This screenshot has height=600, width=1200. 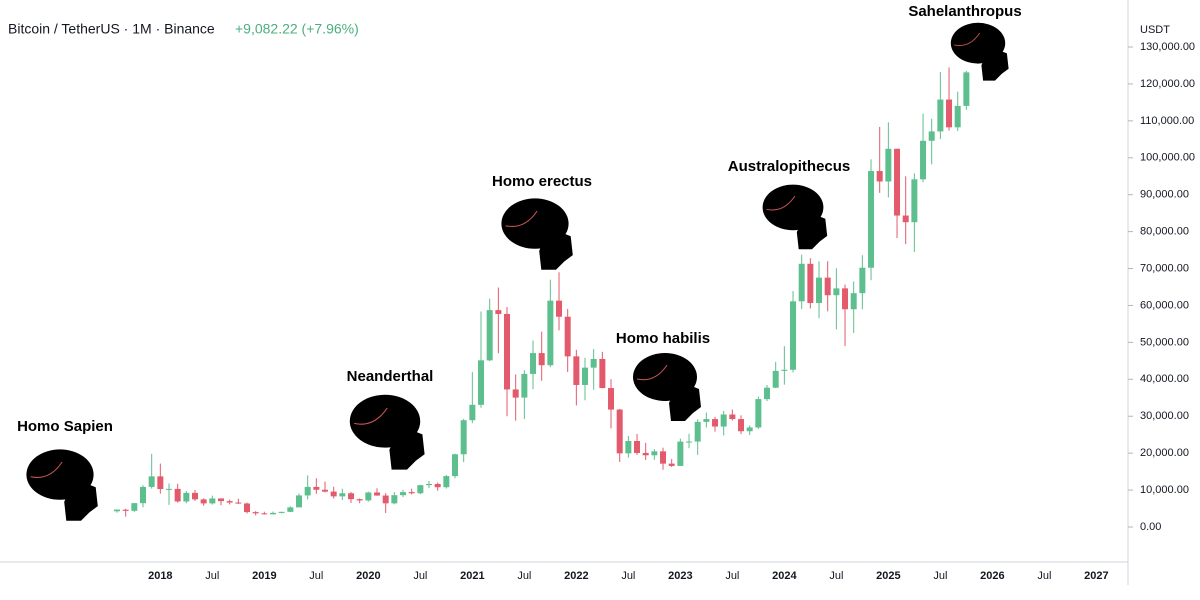 What do you see at coordinates (1164, 195) in the screenshot?
I see `y-tick-label: 90,000.00` at bounding box center [1164, 195].